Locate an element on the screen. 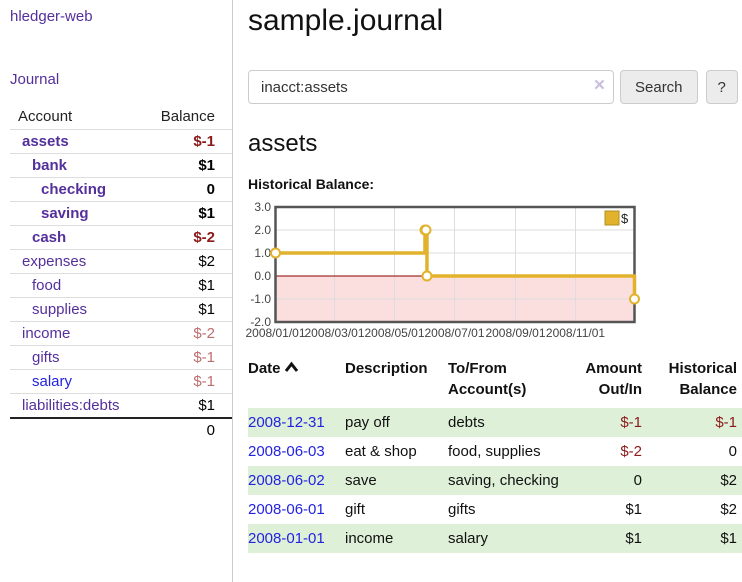 This screenshot has height=582, width=742. transaction-amount: $-2 is located at coordinates (631, 451).